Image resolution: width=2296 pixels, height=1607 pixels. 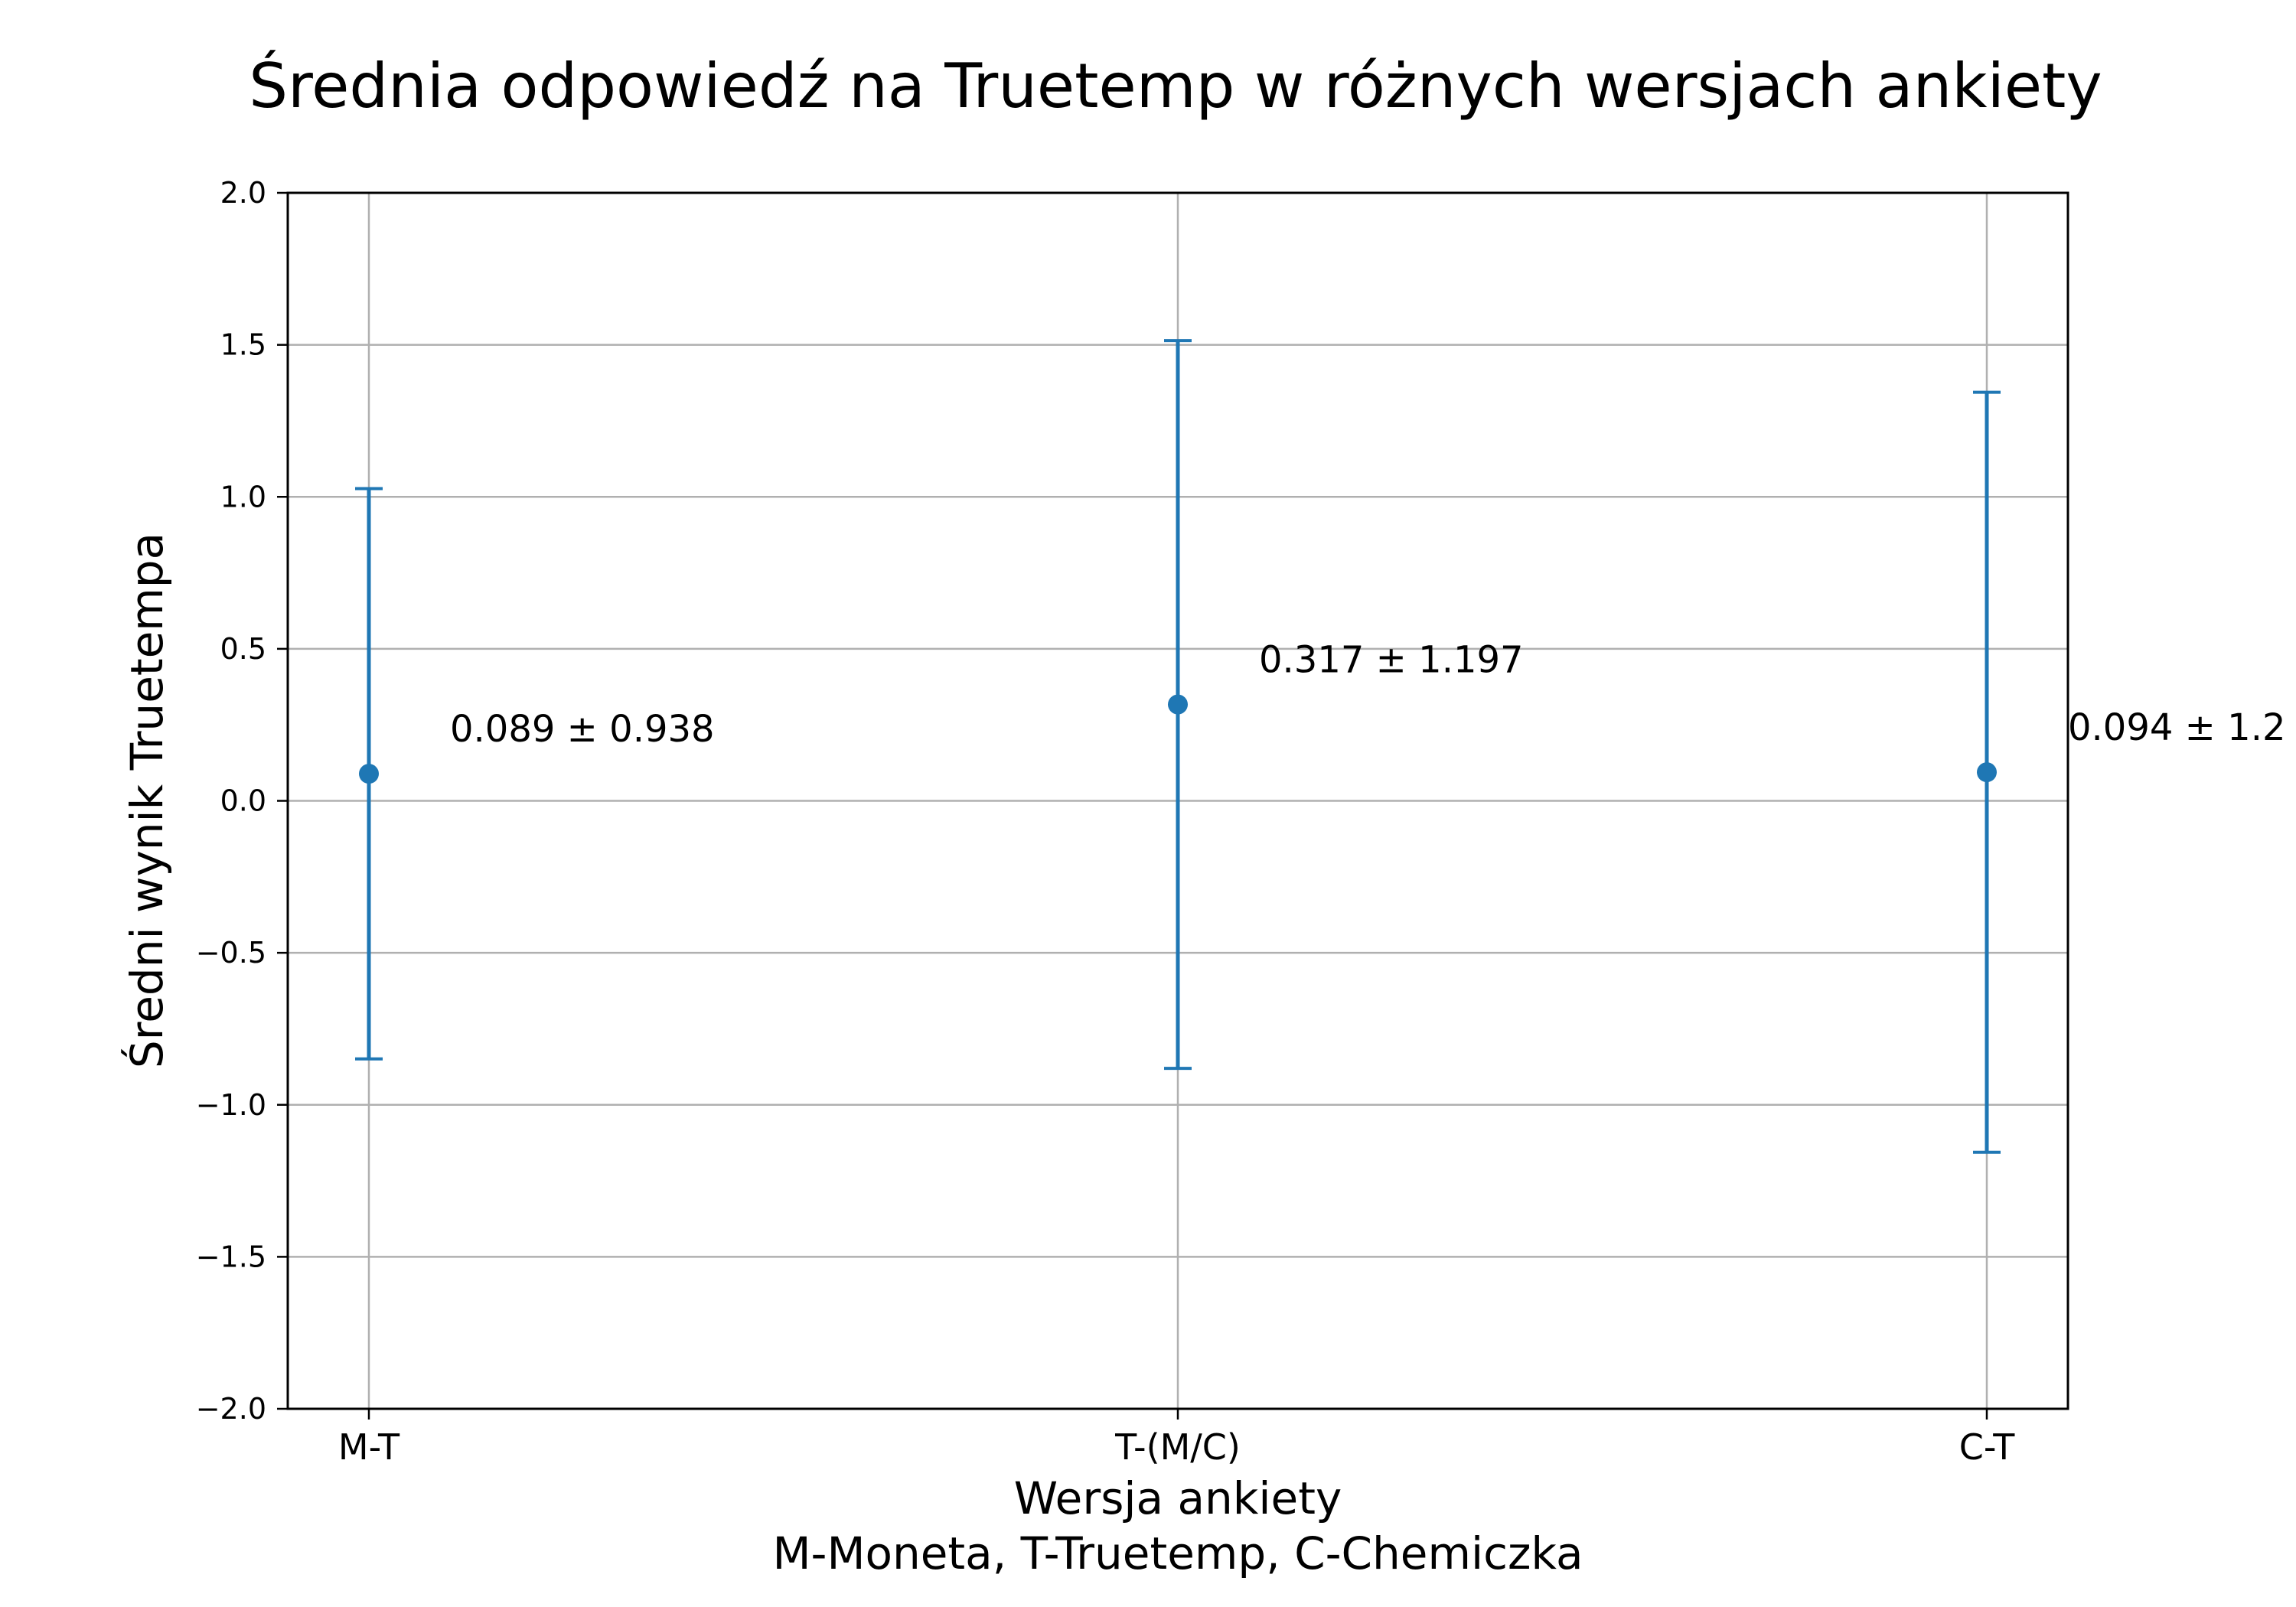 What do you see at coordinates (369, 1447) in the screenshot?
I see `x-tick-label: M-T` at bounding box center [369, 1447].